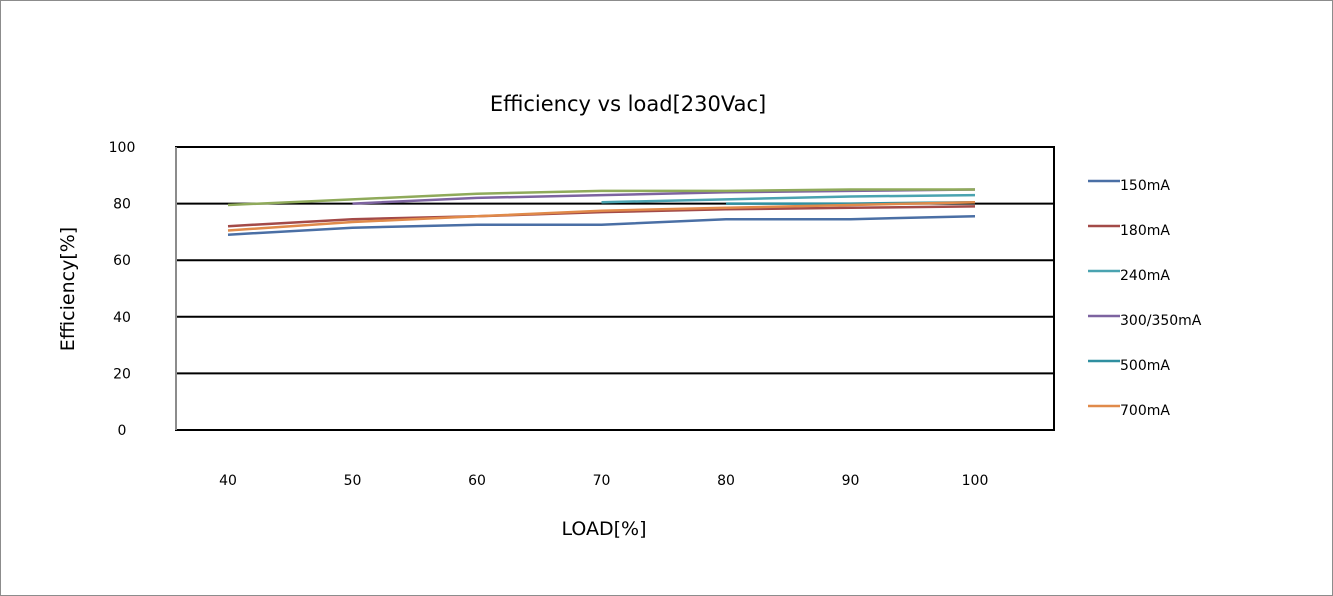 The height and width of the screenshot is (596, 1333). I want to click on series-line-unlabeled, so click(601, 197).